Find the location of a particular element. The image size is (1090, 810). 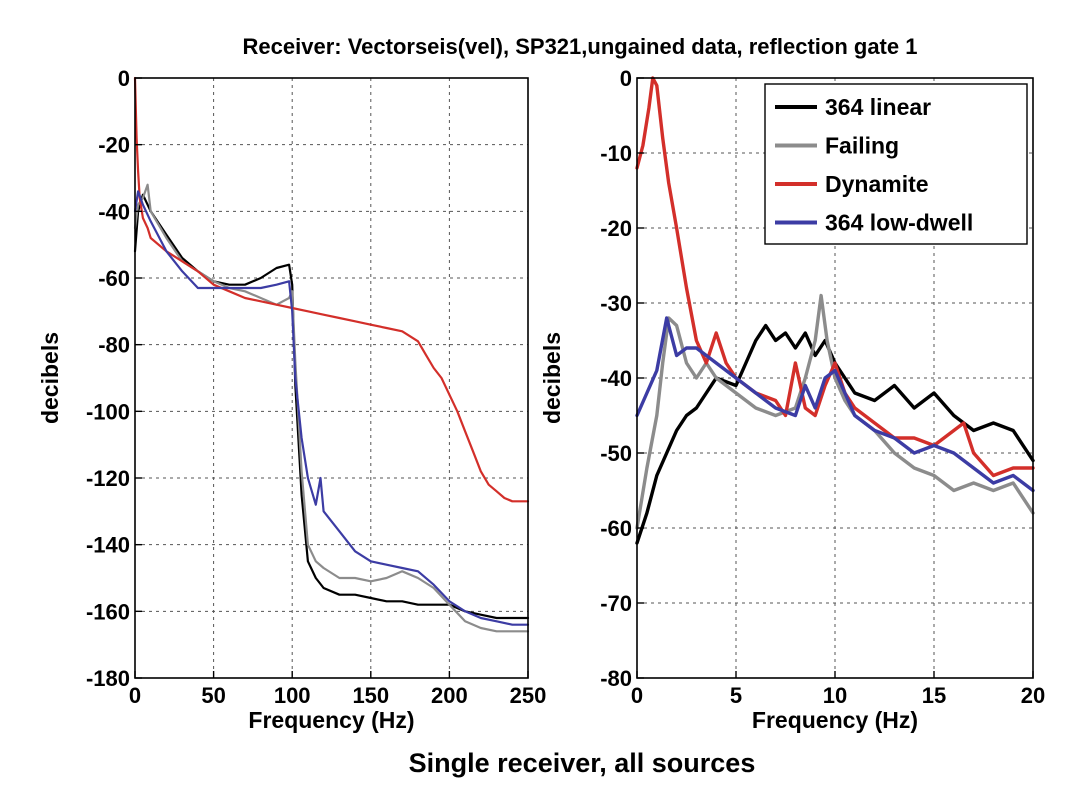

x-tick-label: 100 is located at coordinates (292, 695).